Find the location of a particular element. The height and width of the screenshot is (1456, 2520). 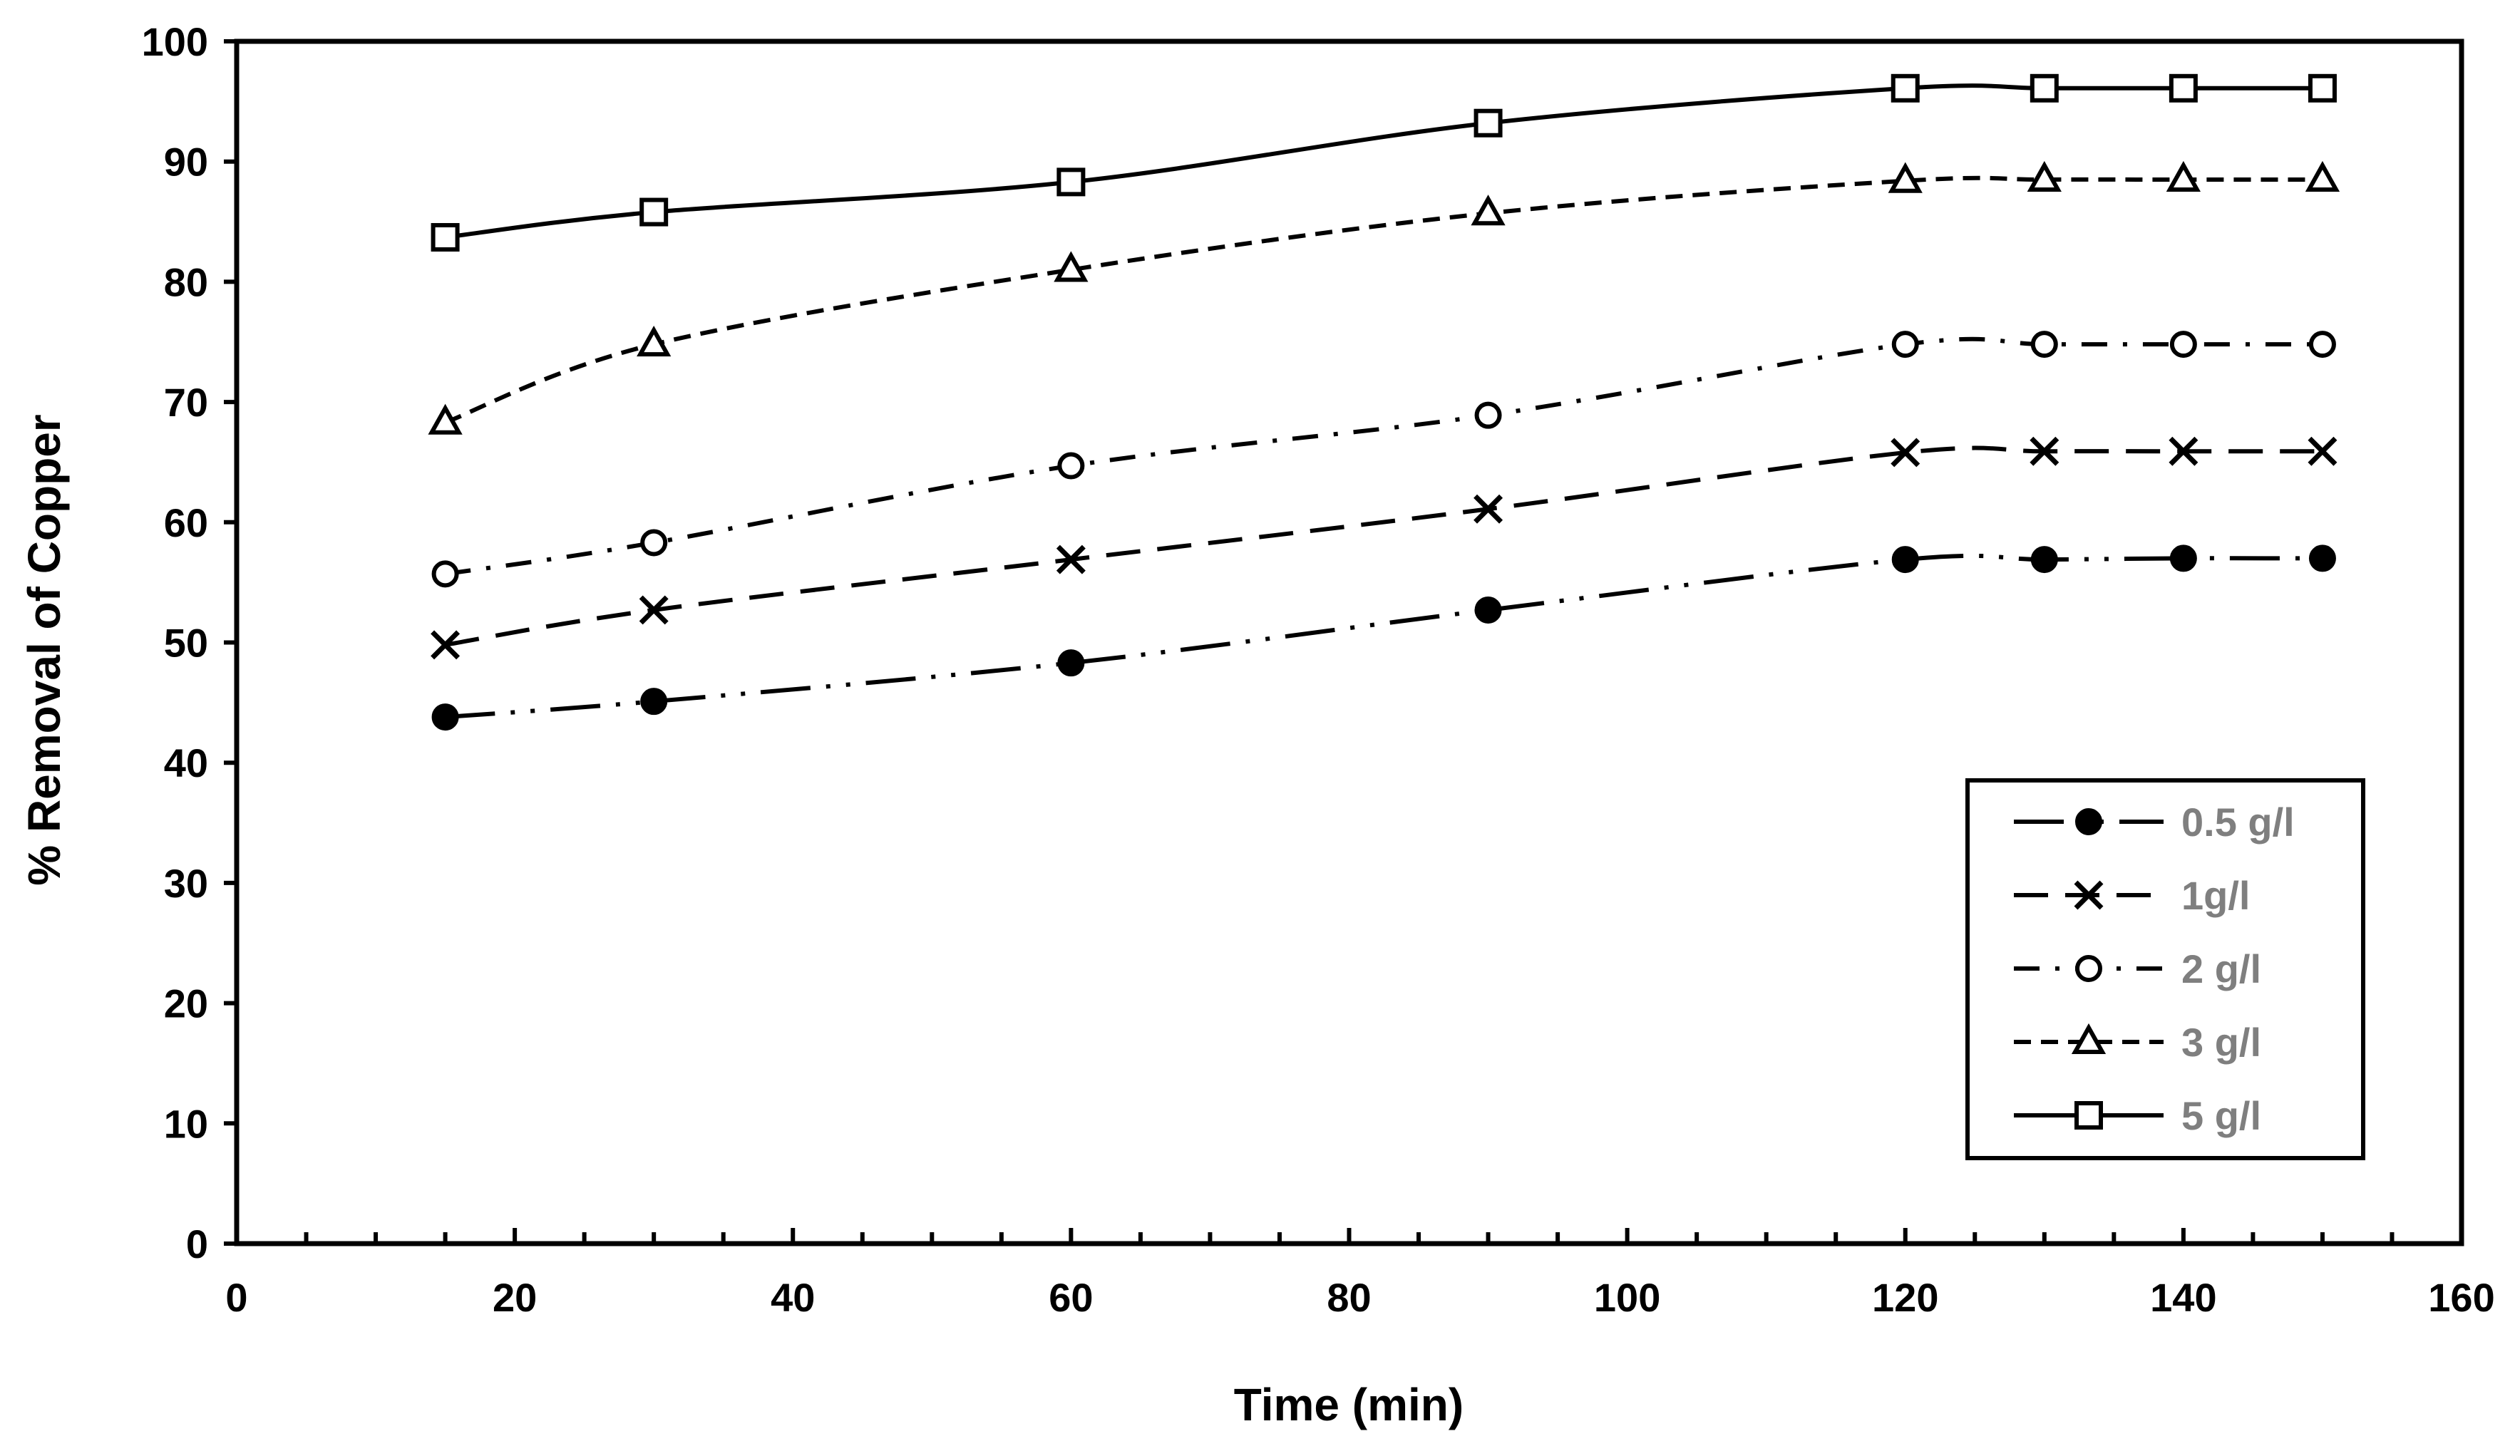

x-tick-label: 40 is located at coordinates (793, 1297).